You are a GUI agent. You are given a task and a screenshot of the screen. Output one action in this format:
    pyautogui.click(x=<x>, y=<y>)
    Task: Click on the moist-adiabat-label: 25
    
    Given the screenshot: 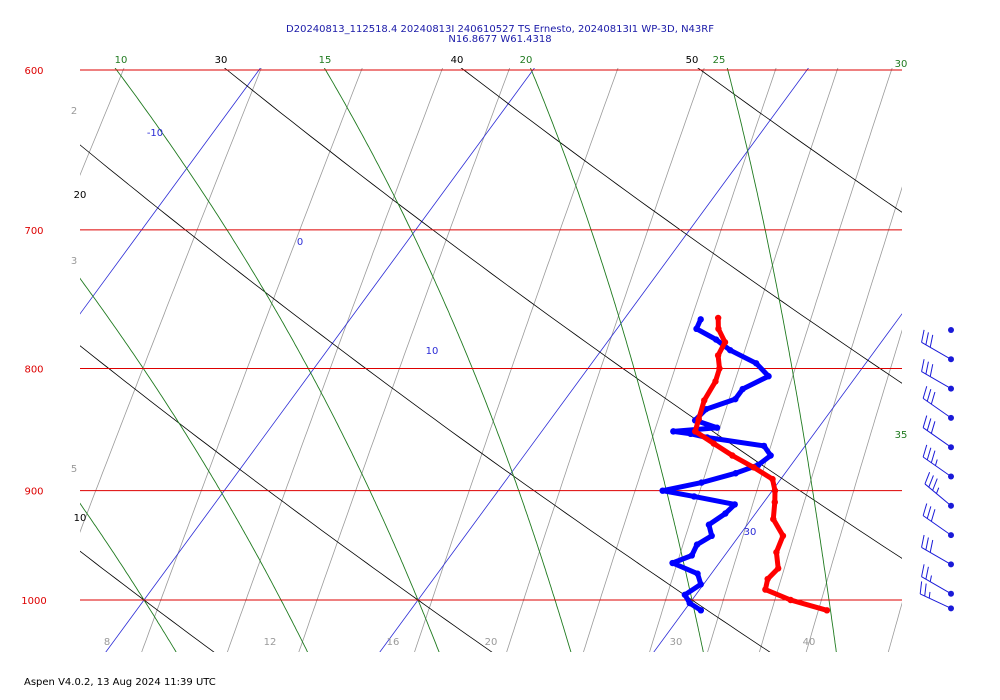 What is the action you would take?
    pyautogui.click(x=719, y=60)
    